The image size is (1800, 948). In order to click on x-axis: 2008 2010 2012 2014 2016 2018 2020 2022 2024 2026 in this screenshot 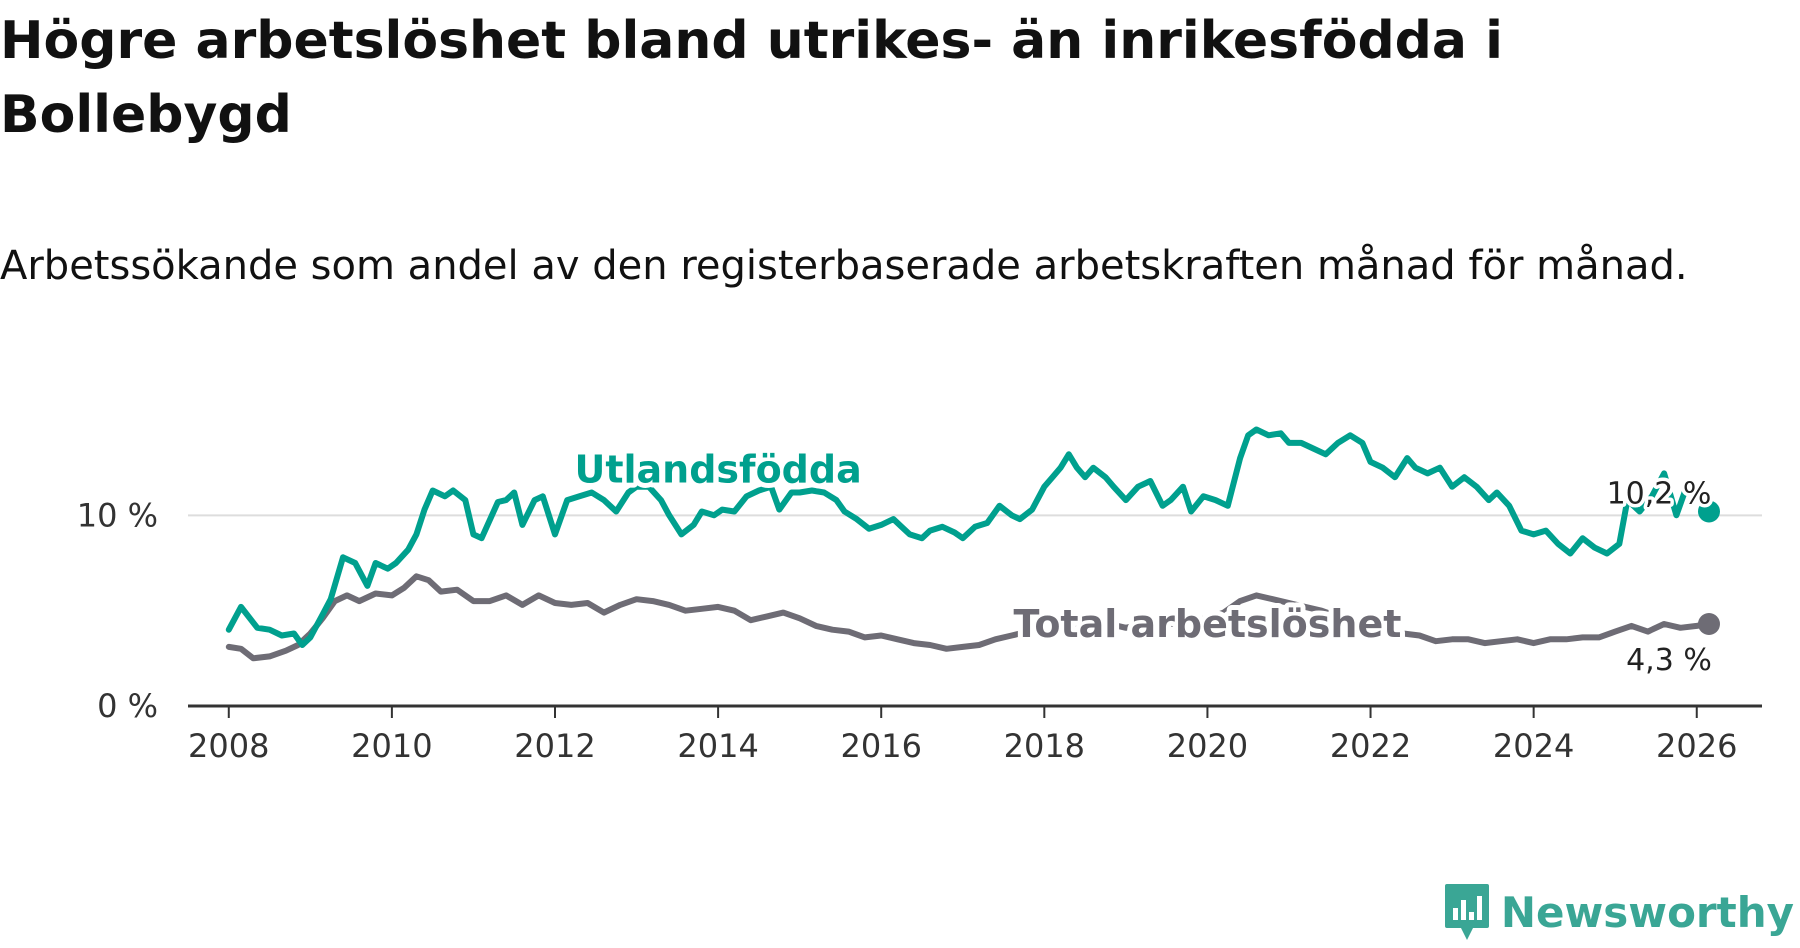, I will do `click(975, 734)`.